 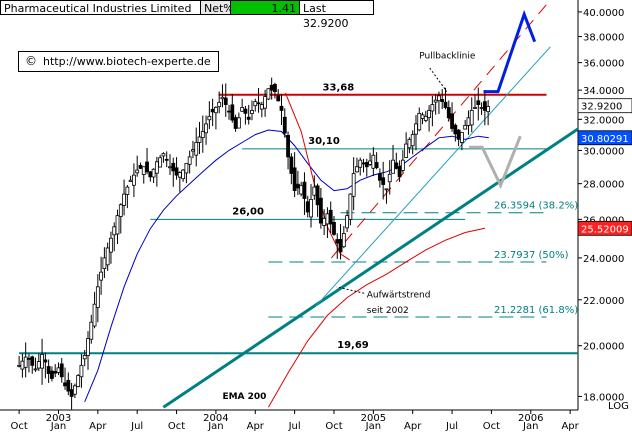 What do you see at coordinates (447, 57) in the screenshot?
I see `annotation-label: Pullbacklinie` at bounding box center [447, 57].